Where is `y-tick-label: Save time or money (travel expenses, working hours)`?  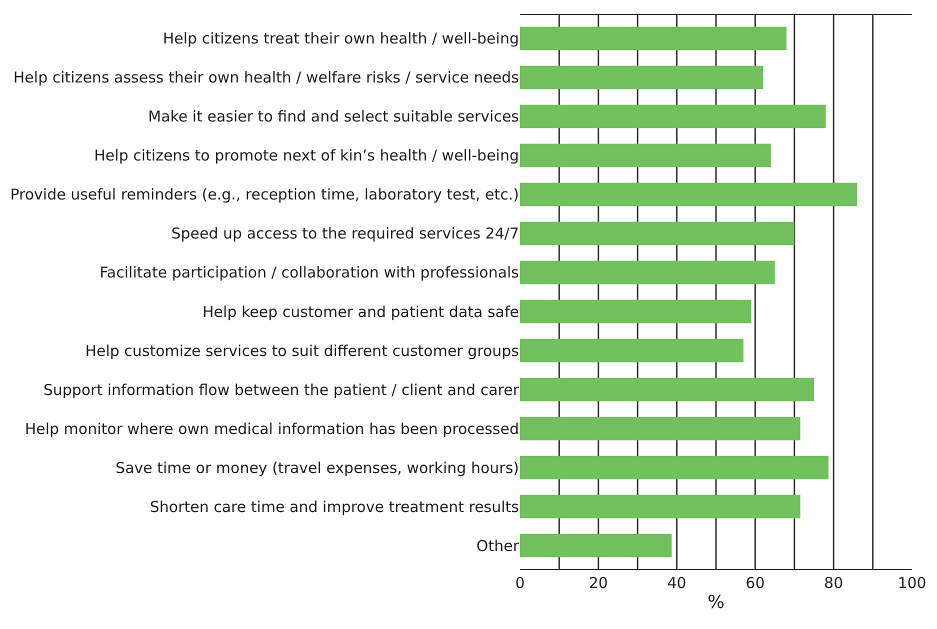 y-tick-label: Save time or money (travel expenses, working hours) is located at coordinates (317, 467).